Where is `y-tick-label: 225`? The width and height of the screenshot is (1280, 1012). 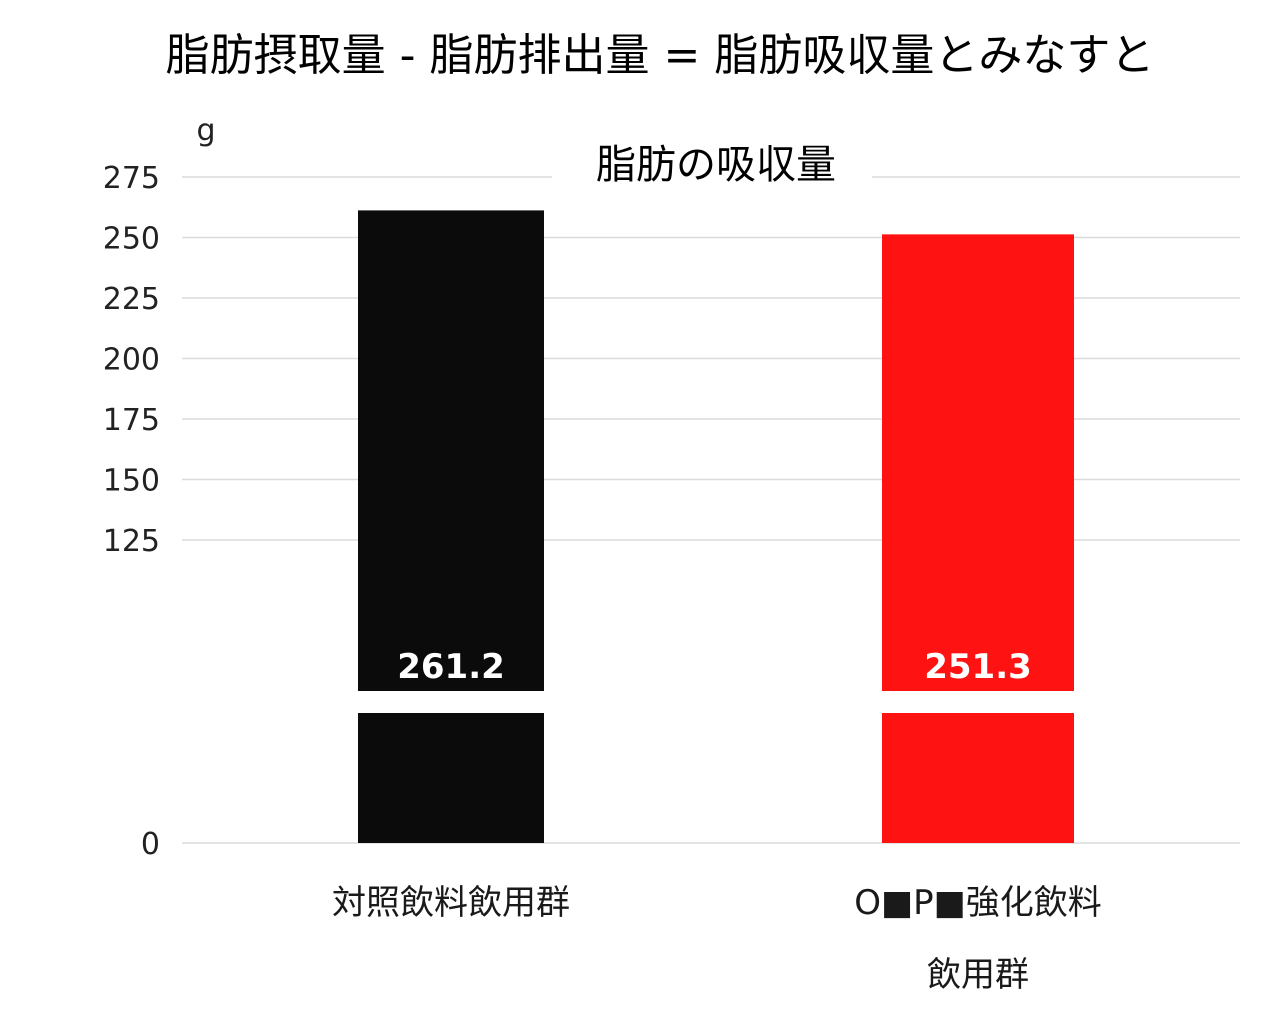
y-tick-label: 225 is located at coordinates (131, 299).